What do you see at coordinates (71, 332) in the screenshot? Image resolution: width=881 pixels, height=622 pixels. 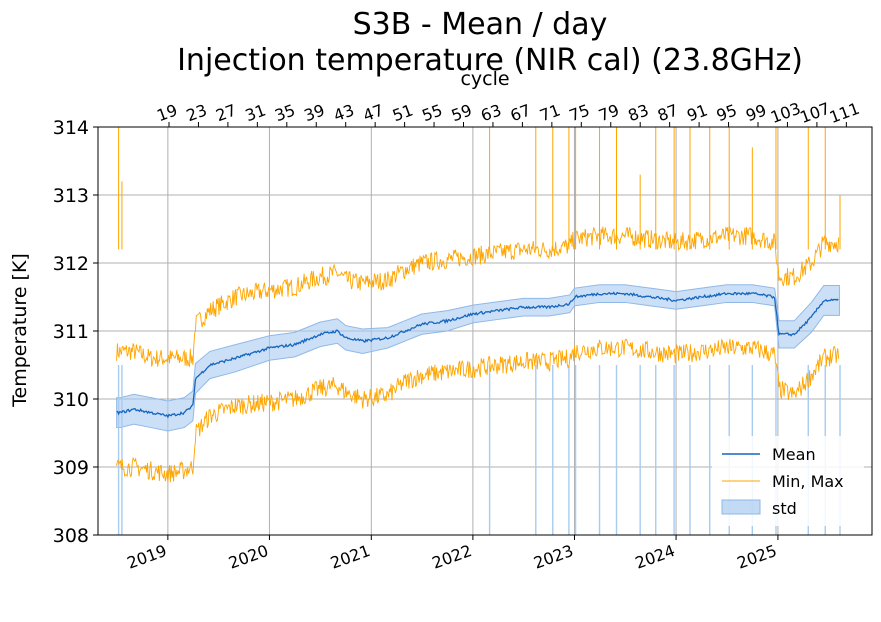 I see `y-tick-label: 311` at bounding box center [71, 332].